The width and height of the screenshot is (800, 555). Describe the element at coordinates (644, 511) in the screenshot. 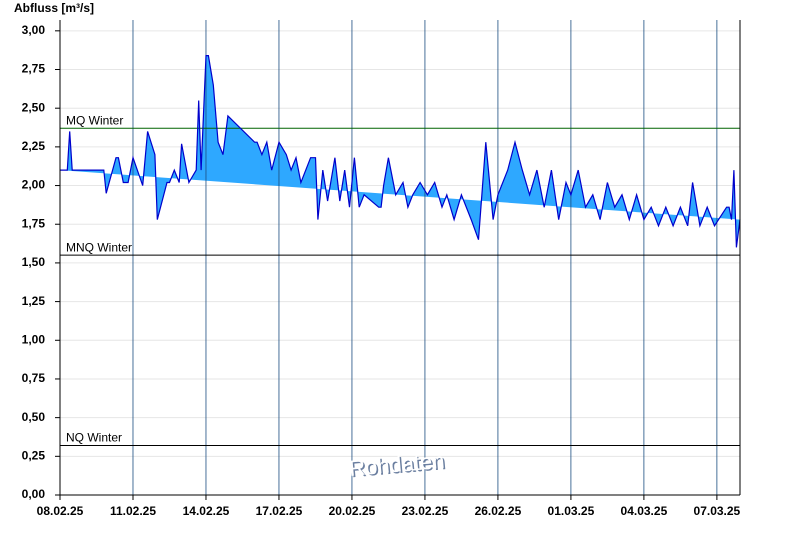

I see `x-tick-label: 04.03.25` at that location.